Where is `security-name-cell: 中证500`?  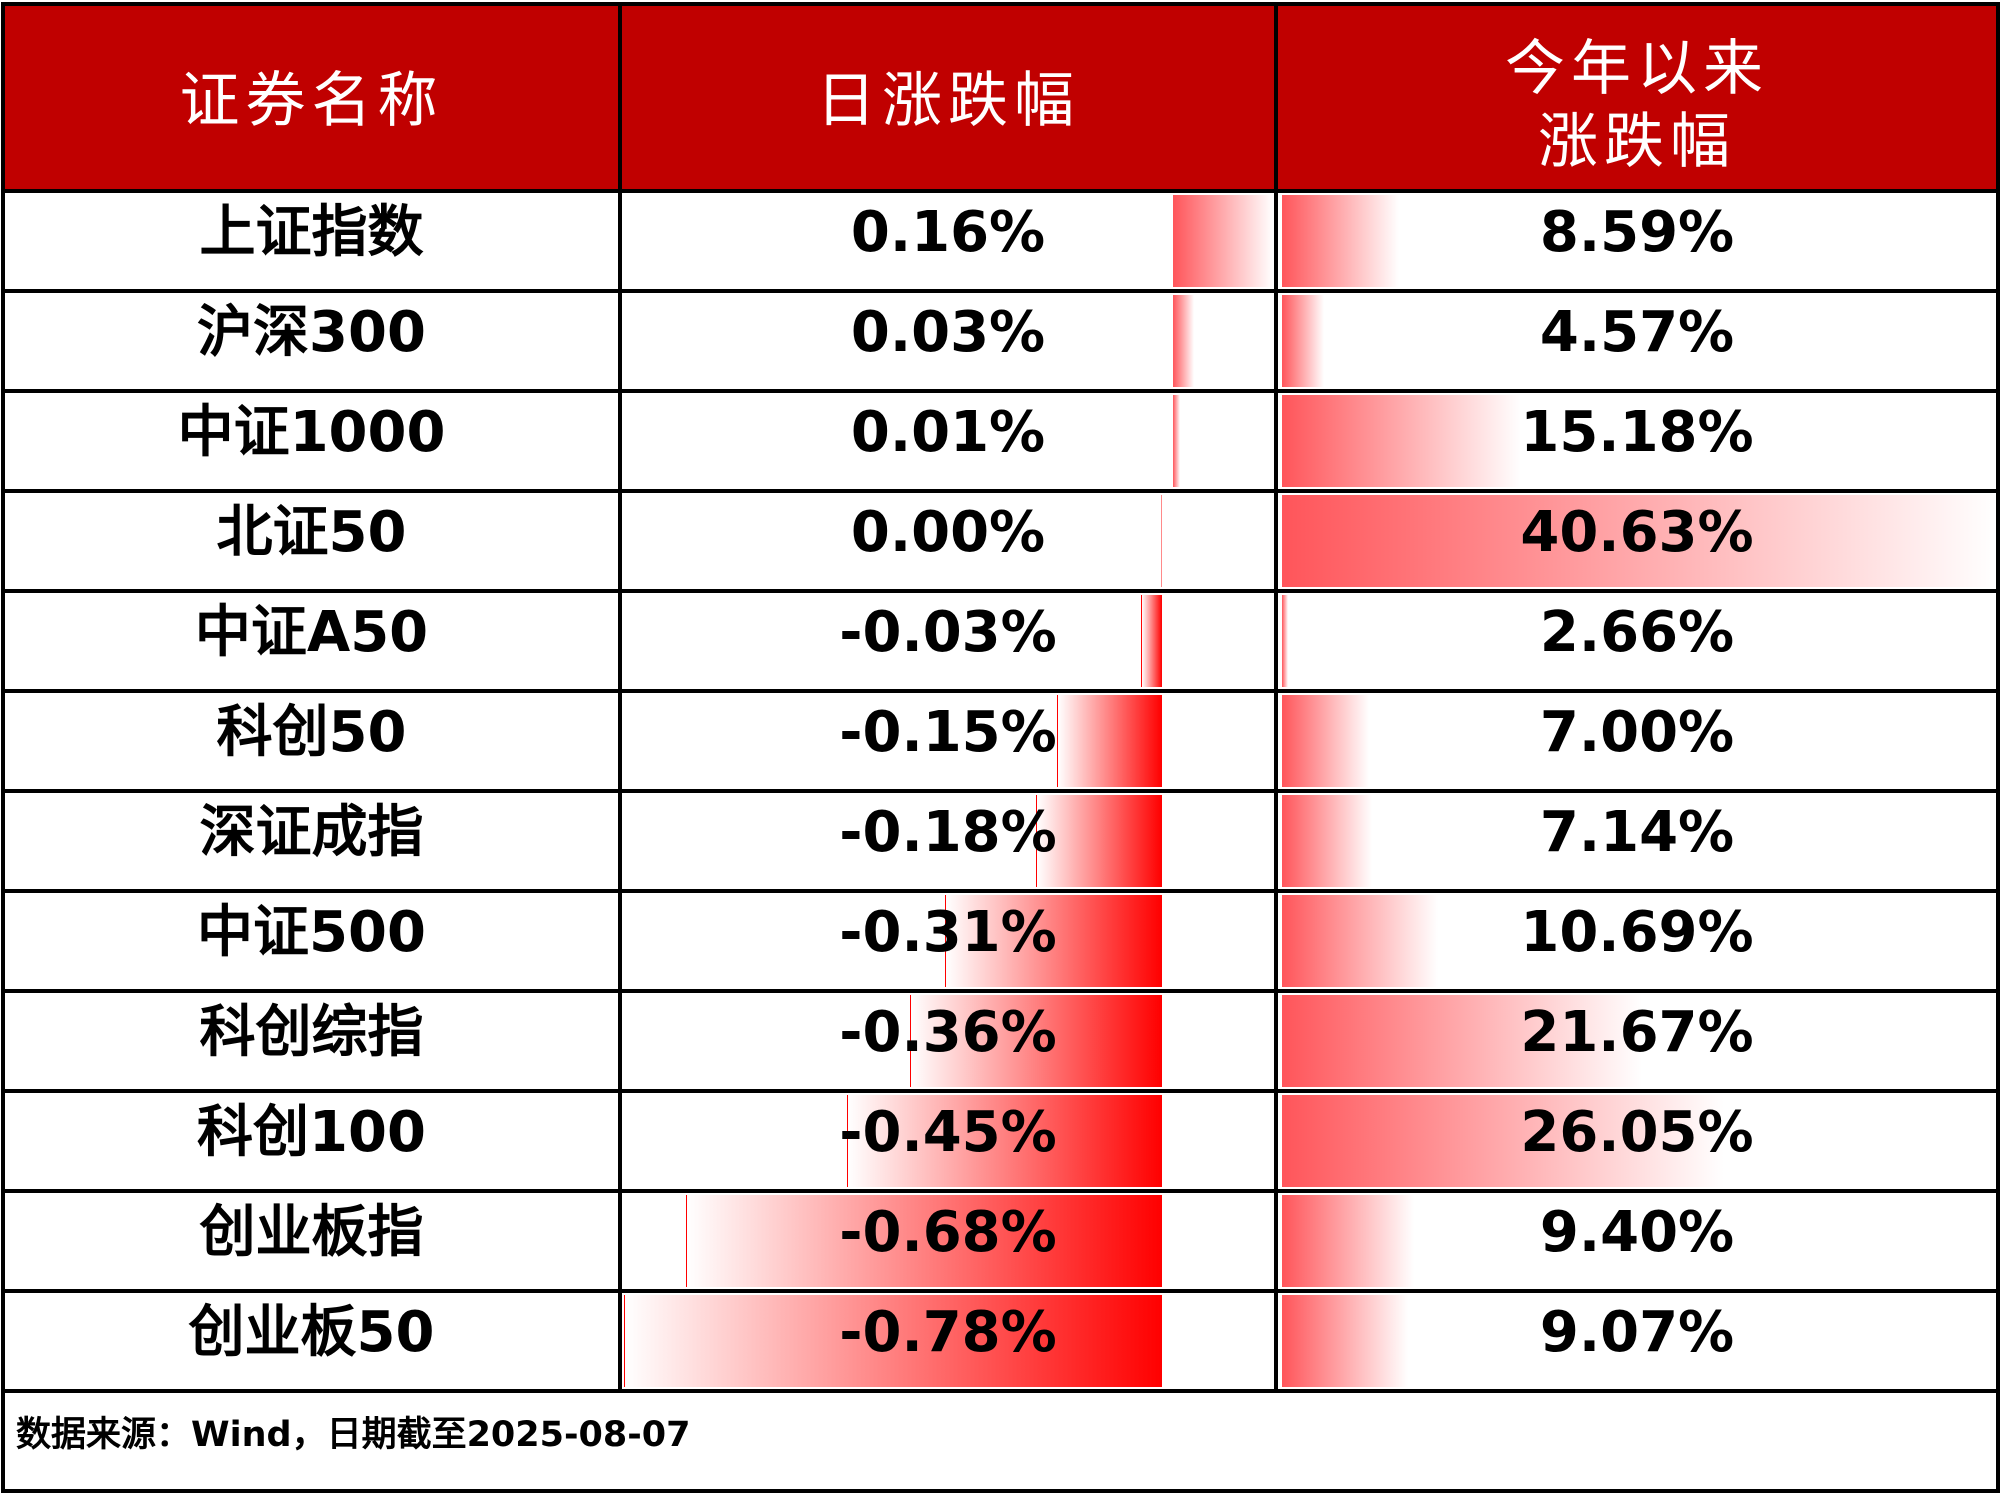
security-name-cell: 中证500 is located at coordinates (311, 941).